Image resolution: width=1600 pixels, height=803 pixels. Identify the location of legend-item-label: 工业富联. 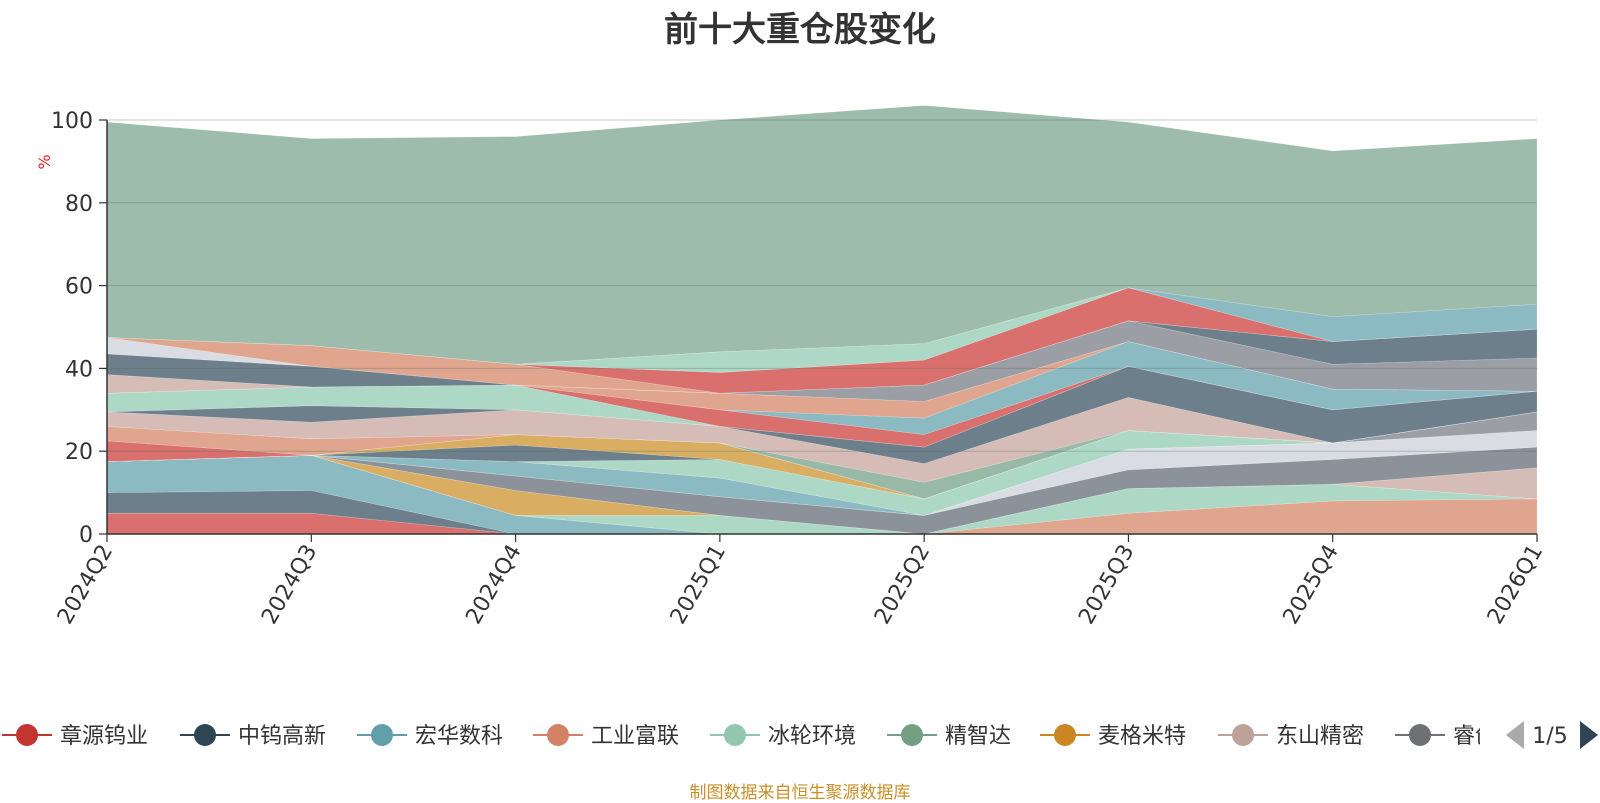
(635, 736).